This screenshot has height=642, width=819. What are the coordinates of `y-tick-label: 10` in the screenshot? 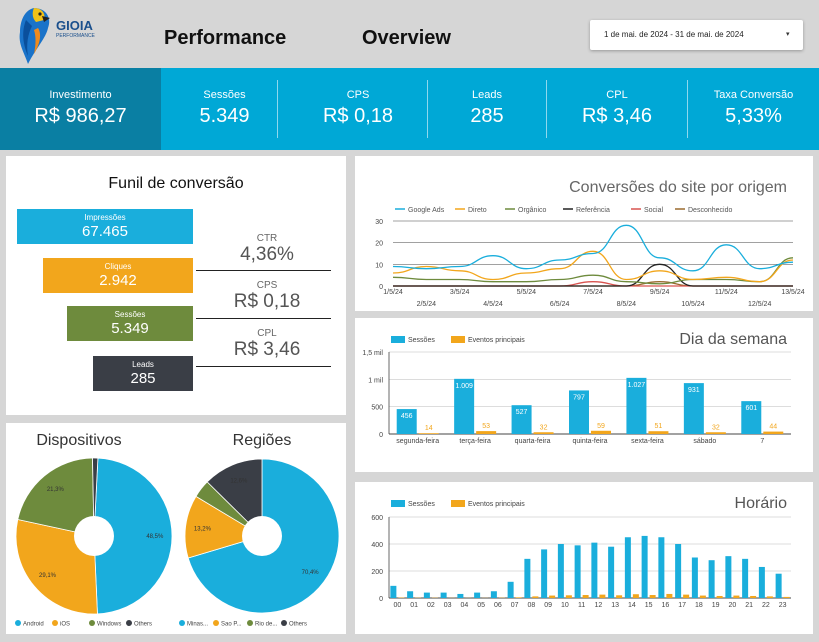 It's located at (379, 265).